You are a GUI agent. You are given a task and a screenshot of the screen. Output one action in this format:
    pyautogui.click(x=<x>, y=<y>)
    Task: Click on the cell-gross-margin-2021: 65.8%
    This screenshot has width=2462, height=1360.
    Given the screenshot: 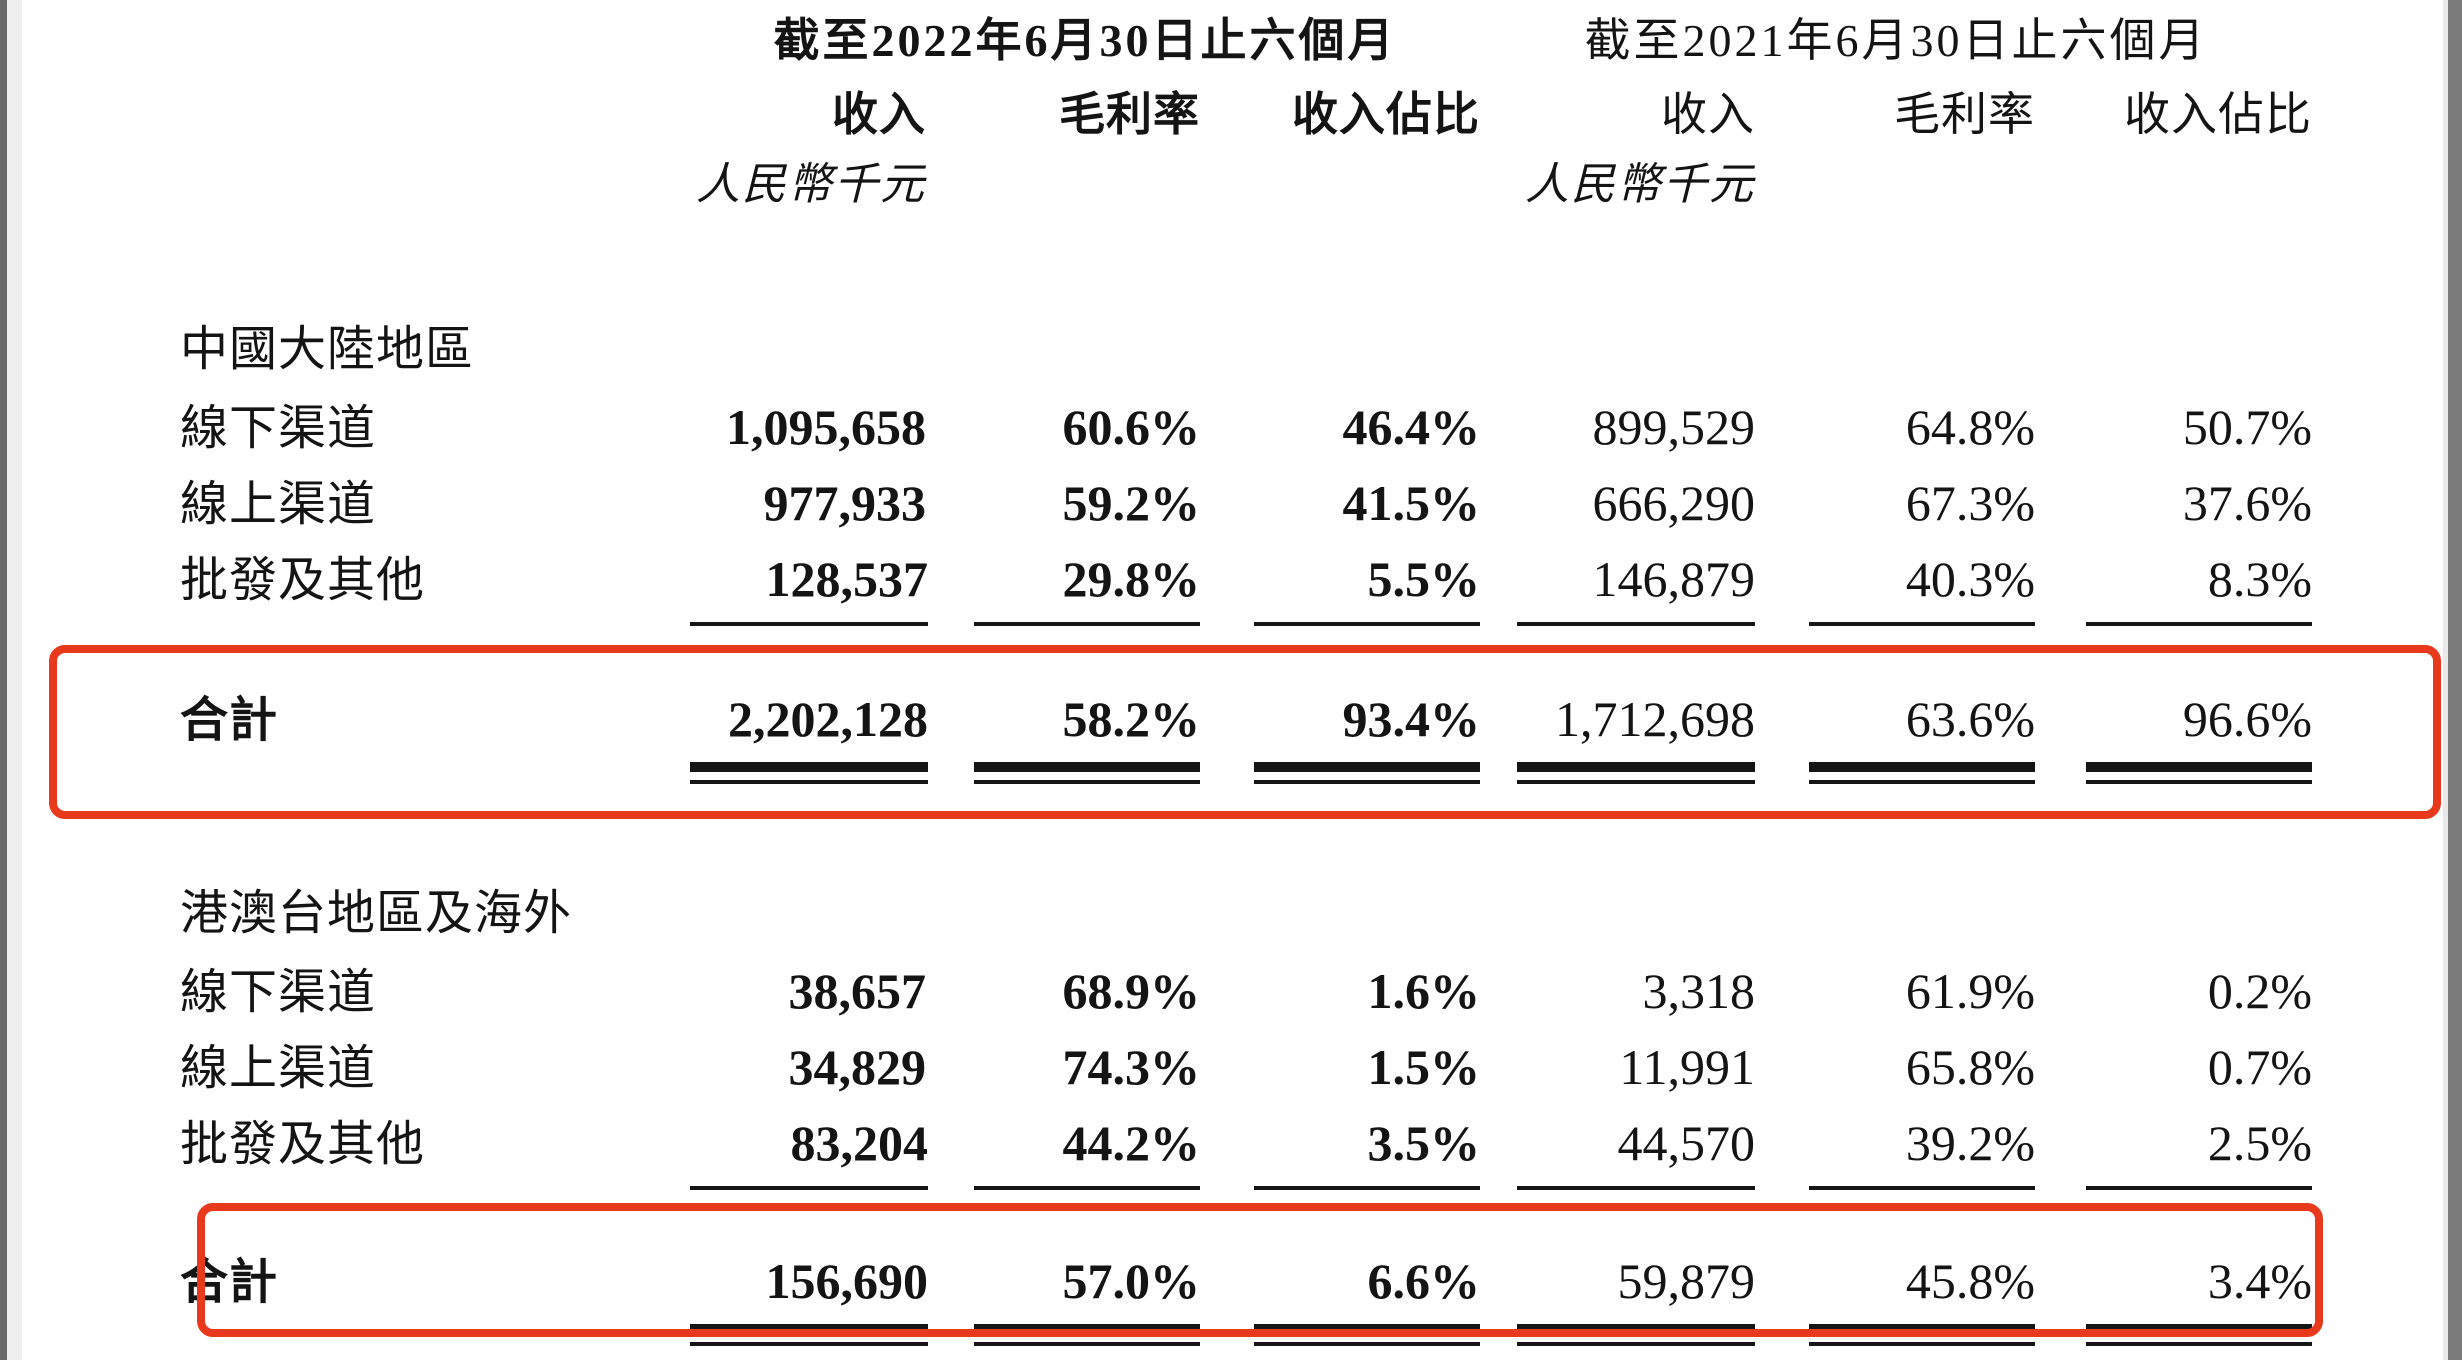 What is the action you would take?
    pyautogui.click(x=1970, y=1067)
    